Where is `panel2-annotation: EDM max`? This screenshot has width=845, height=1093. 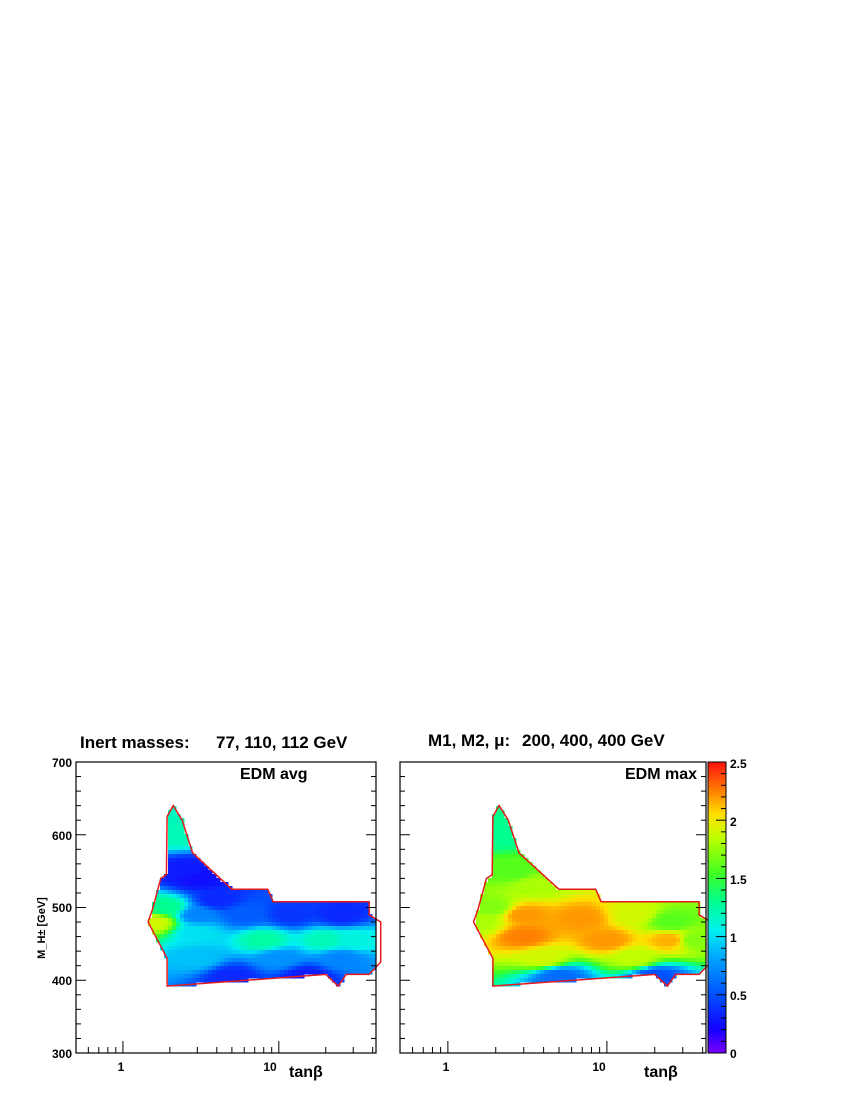
panel2-annotation: EDM max is located at coordinates (661, 774).